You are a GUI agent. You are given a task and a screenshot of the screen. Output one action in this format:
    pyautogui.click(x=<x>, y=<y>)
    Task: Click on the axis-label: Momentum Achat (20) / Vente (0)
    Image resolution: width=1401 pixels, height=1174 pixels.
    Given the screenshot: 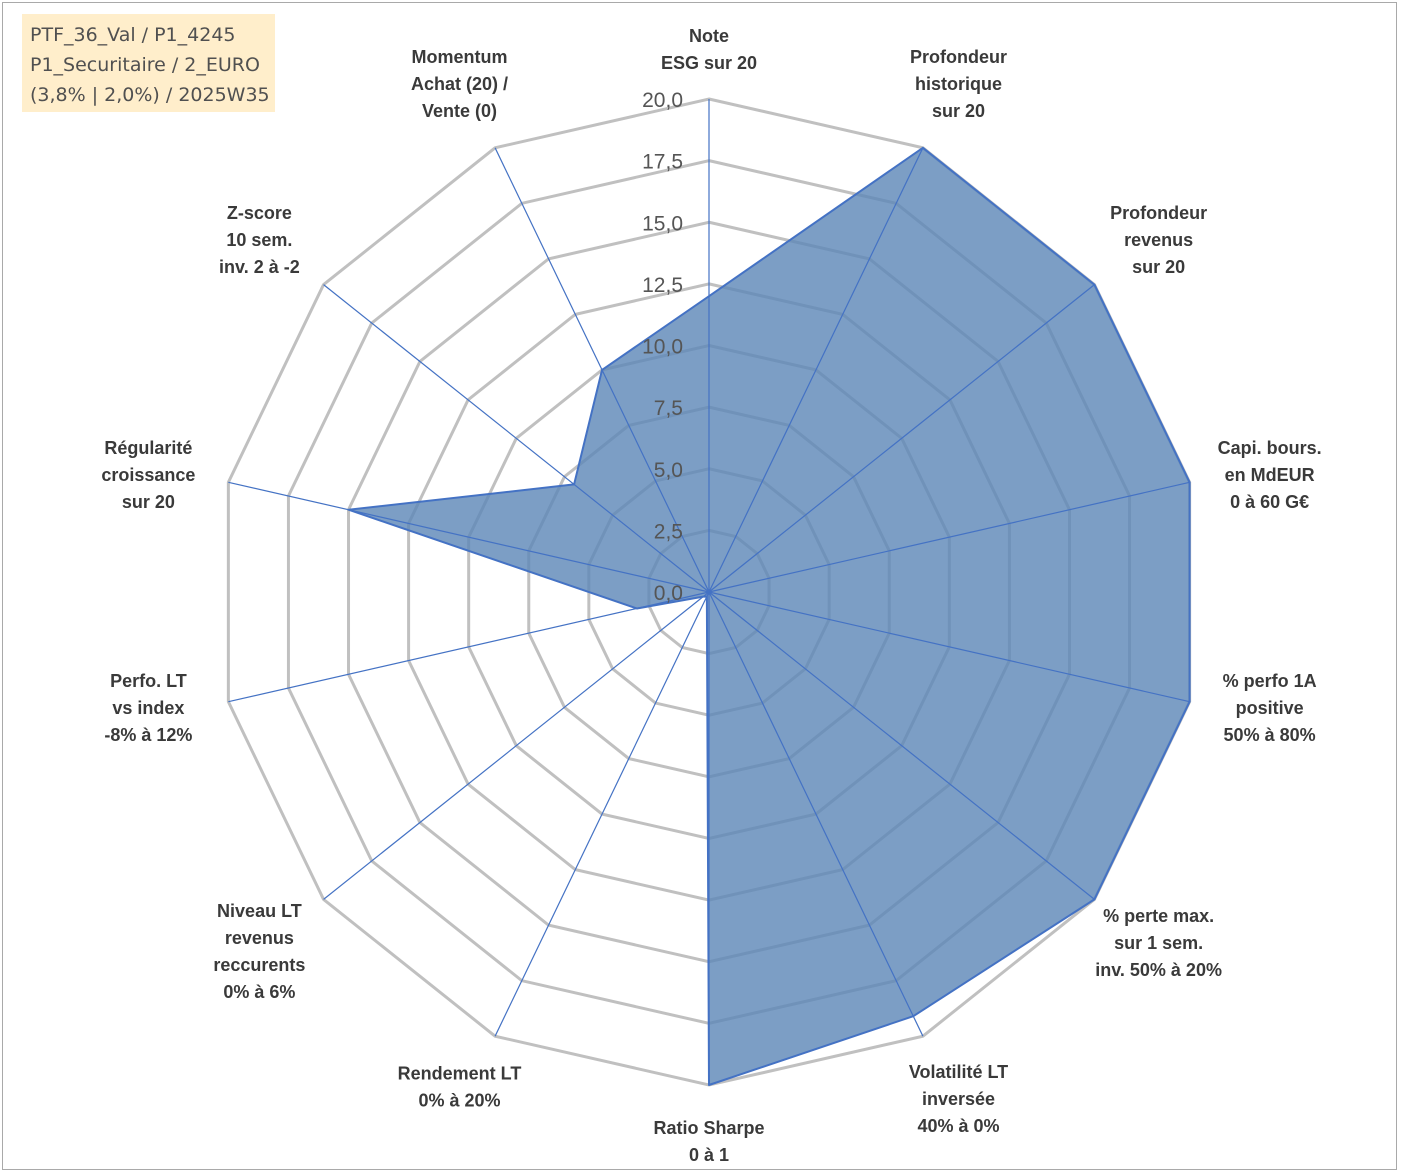 What is the action you would take?
    pyautogui.click(x=459, y=84)
    